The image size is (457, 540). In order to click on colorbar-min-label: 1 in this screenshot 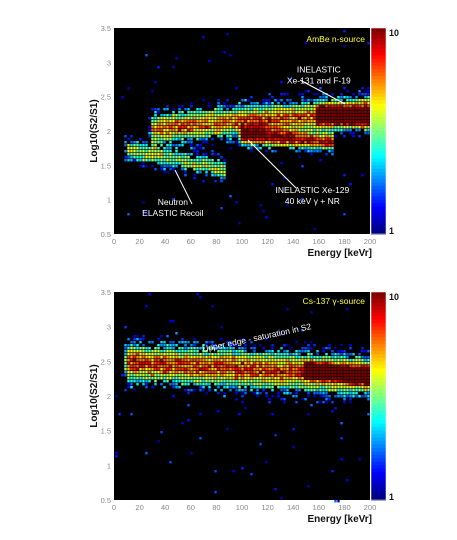, I will do `click(391, 497)`.